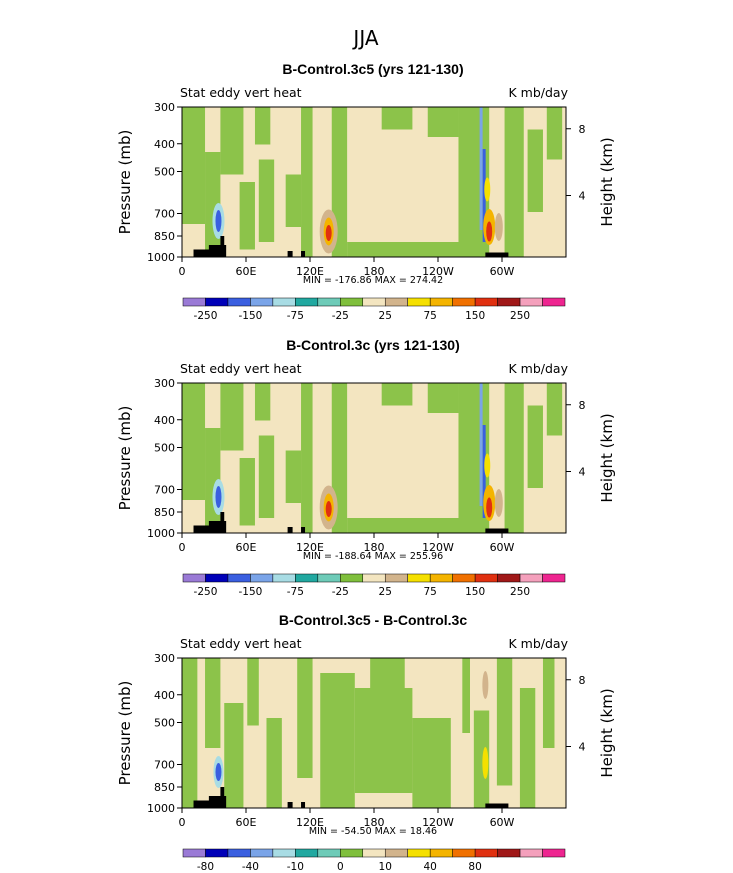 The width and height of the screenshot is (733, 873). I want to click on contour-band-tan, so click(498, 227).